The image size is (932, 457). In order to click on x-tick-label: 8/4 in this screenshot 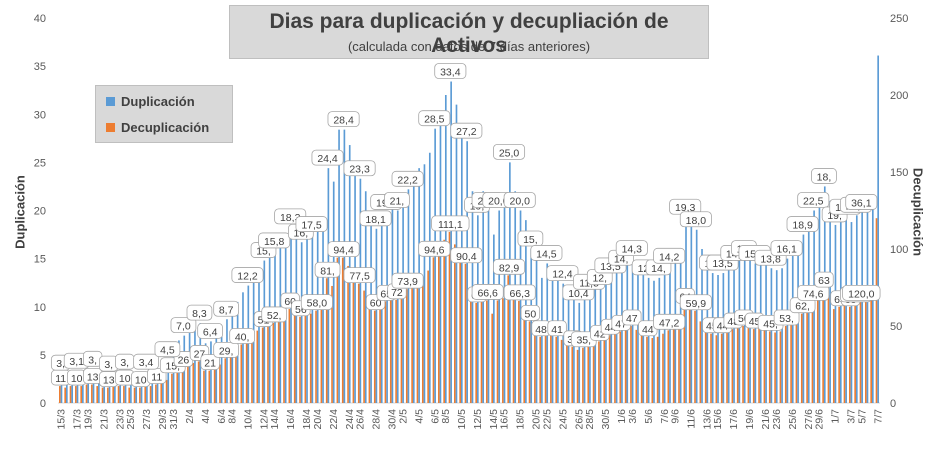, I will do `click(232, 416)`.